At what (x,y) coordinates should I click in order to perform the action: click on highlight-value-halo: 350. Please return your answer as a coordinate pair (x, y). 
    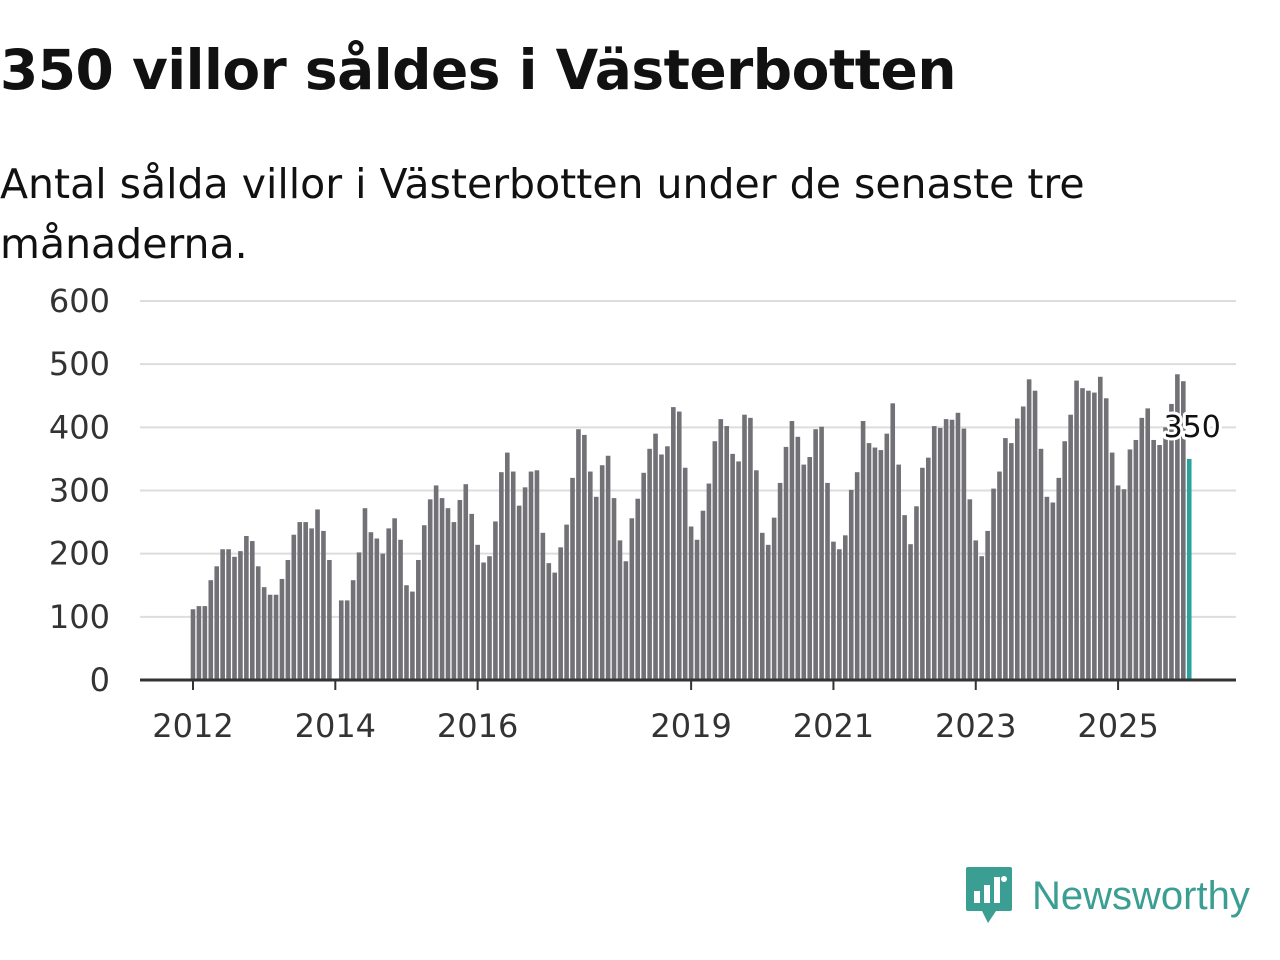
    Looking at the image, I should click on (1192, 427).